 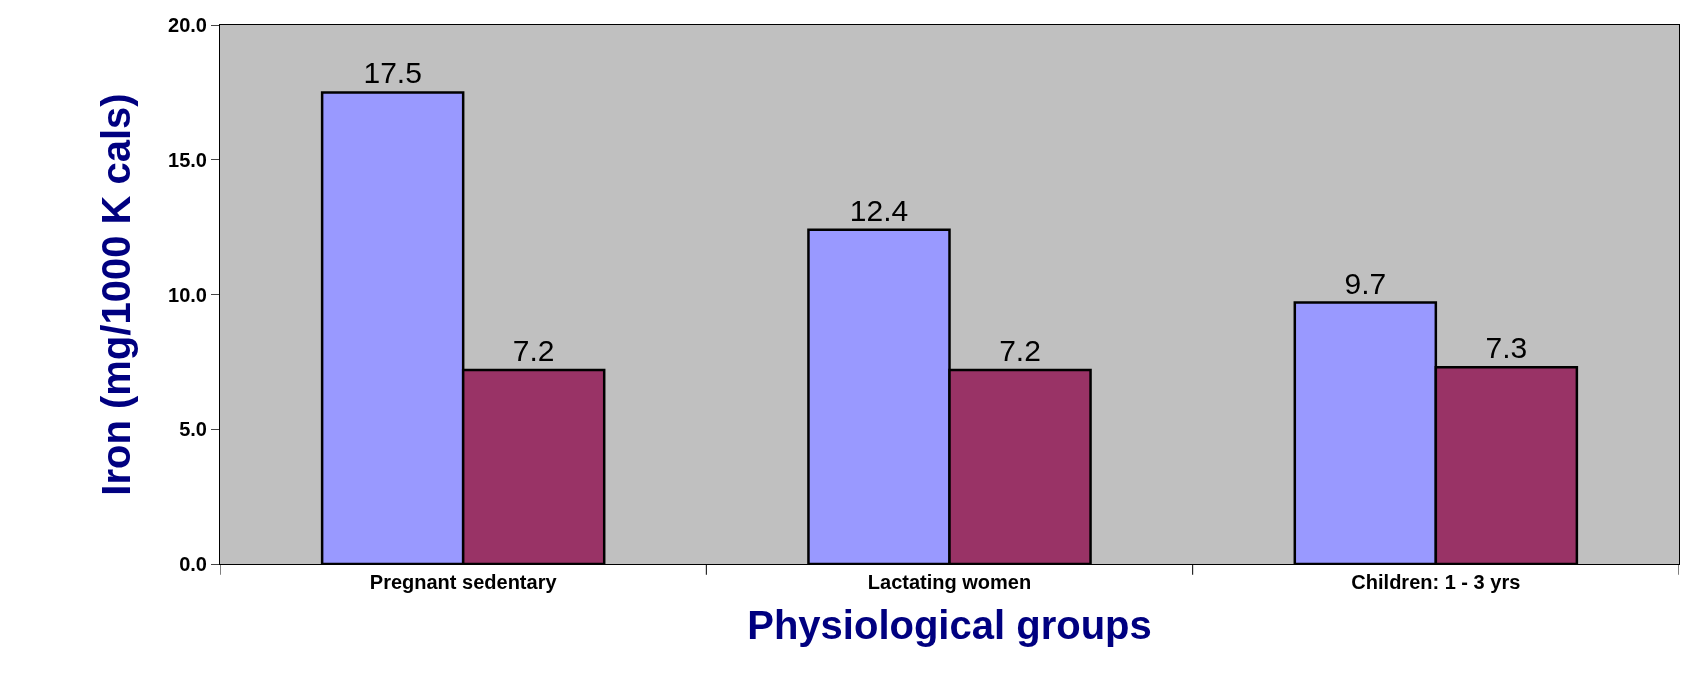 What do you see at coordinates (187, 159) in the screenshot?
I see `y-tick-label: 15.0` at bounding box center [187, 159].